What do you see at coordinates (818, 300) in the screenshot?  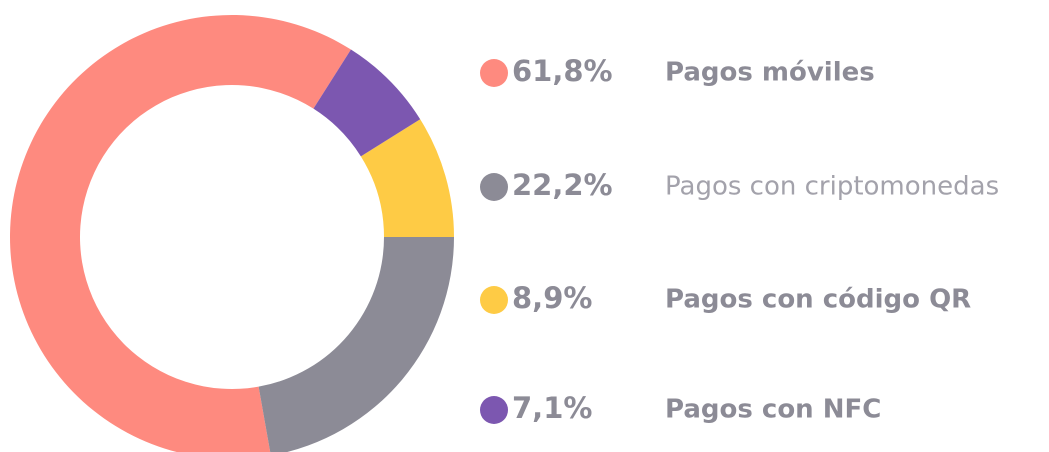 I see `legend-label: Pagos con código QR` at bounding box center [818, 300].